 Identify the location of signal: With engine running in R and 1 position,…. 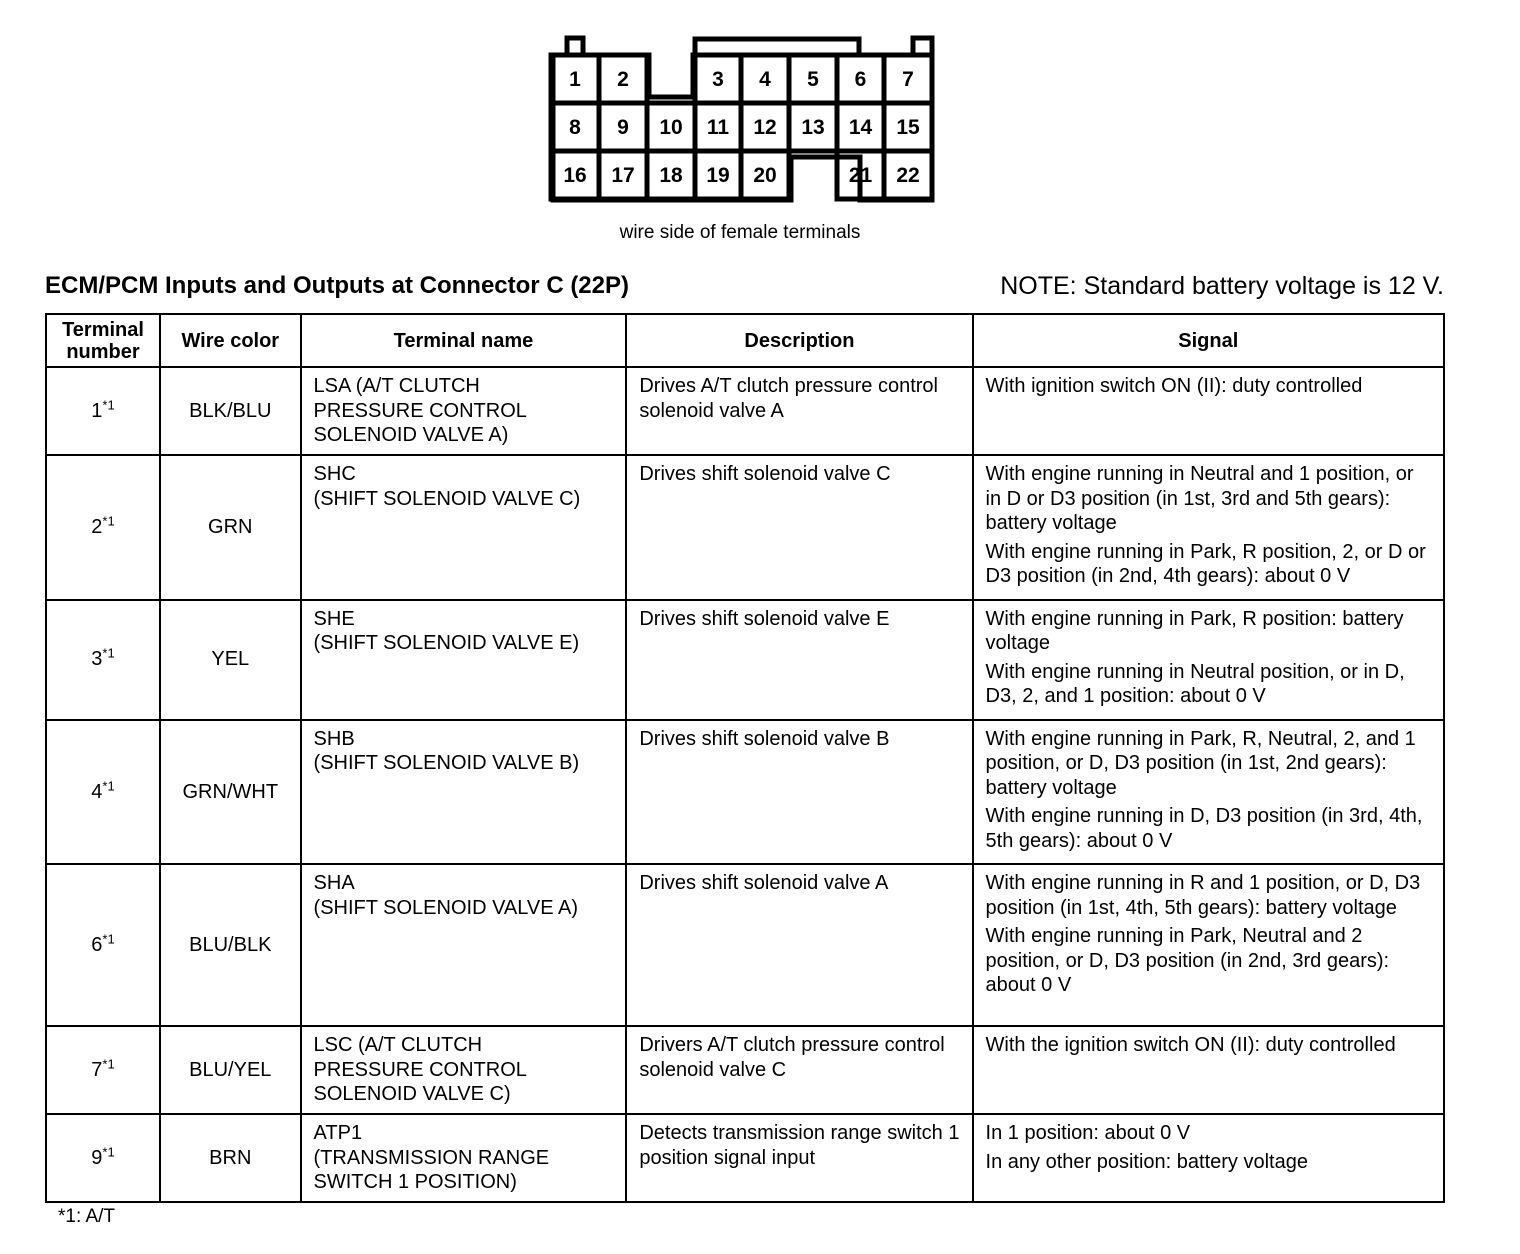
(1208, 945).